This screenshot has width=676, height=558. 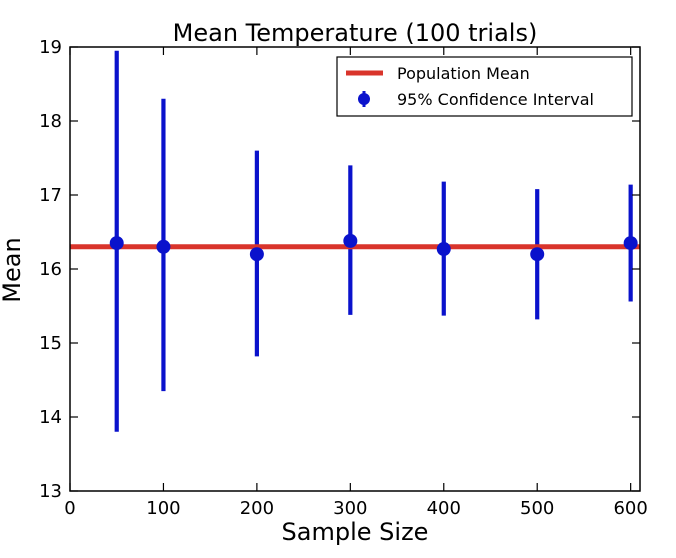 What do you see at coordinates (630, 508) in the screenshot?
I see `x-tick-label-6: 600` at bounding box center [630, 508].